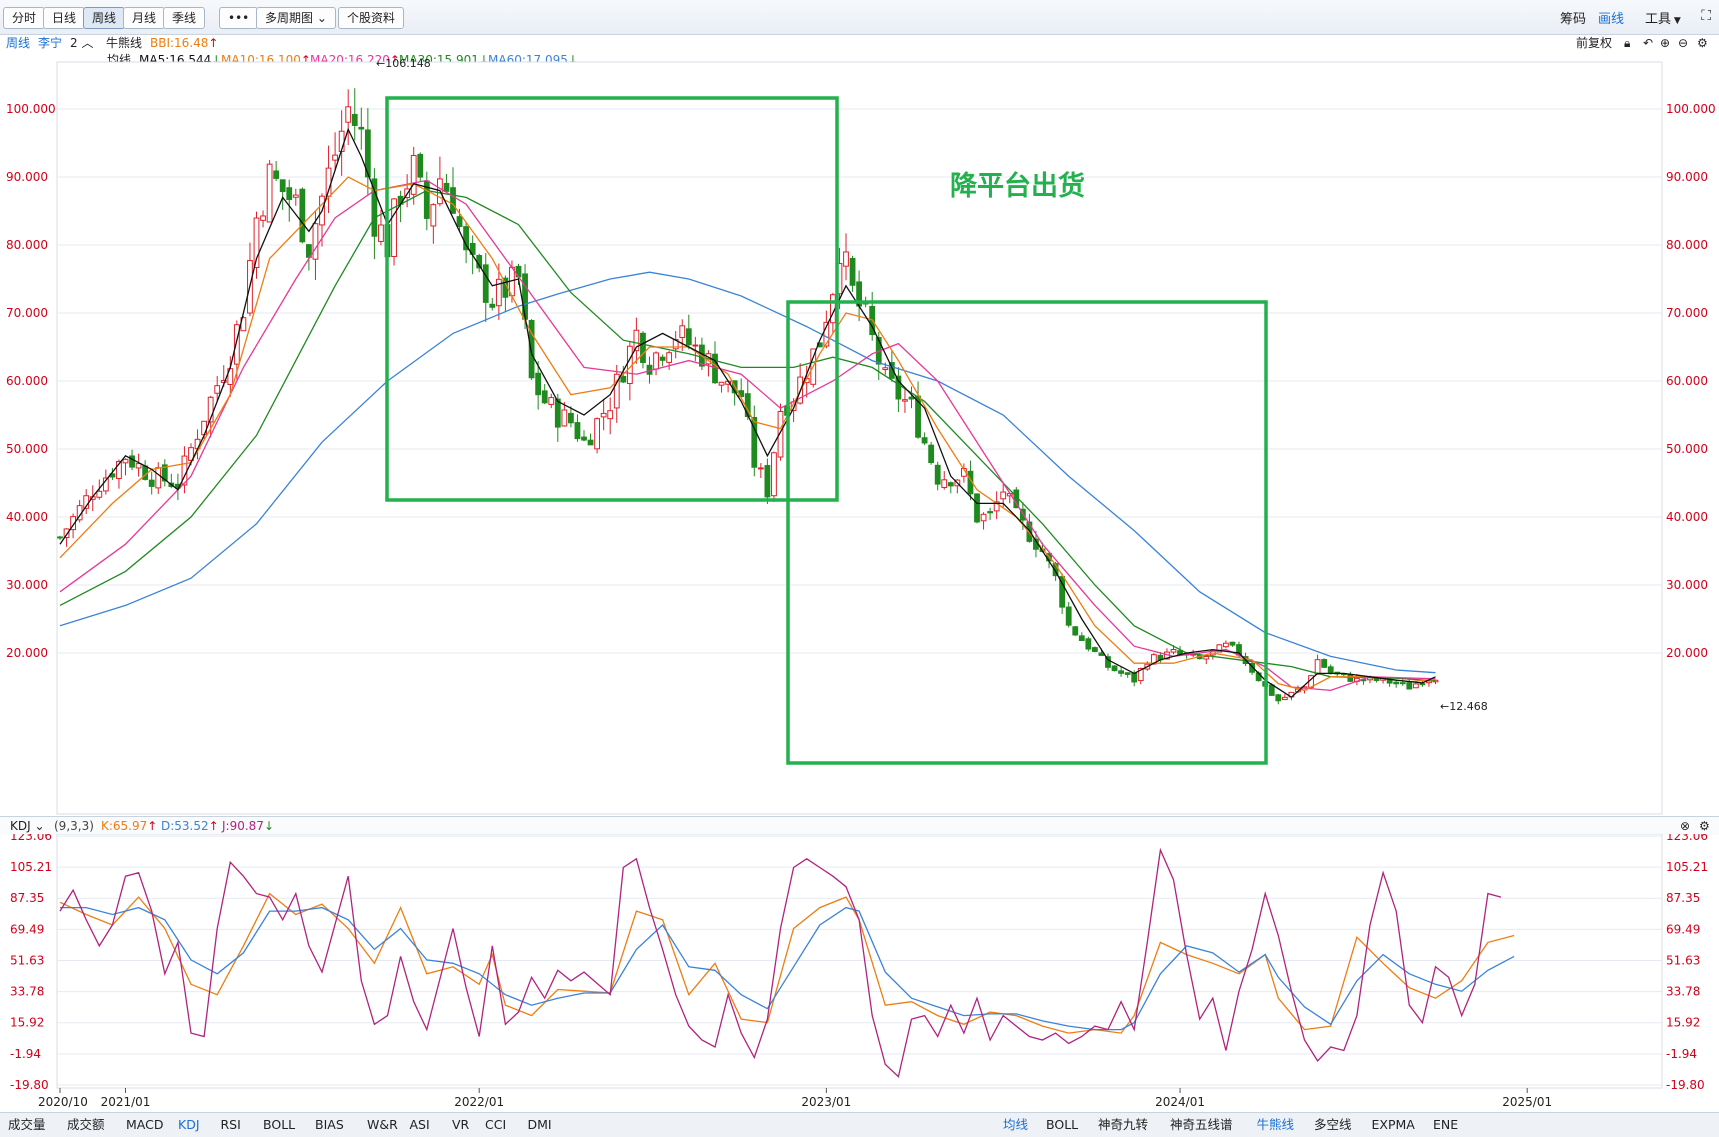 The height and width of the screenshot is (1137, 1719). What do you see at coordinates (859, 43) in the screenshot?
I see `chart-subbar: 周线 李宁 2 ︿ 牛熊线 BBI:16.48↑ 前复权 🔒︎ ↶ ⊕ ⊖ ⚙` at bounding box center [859, 43].